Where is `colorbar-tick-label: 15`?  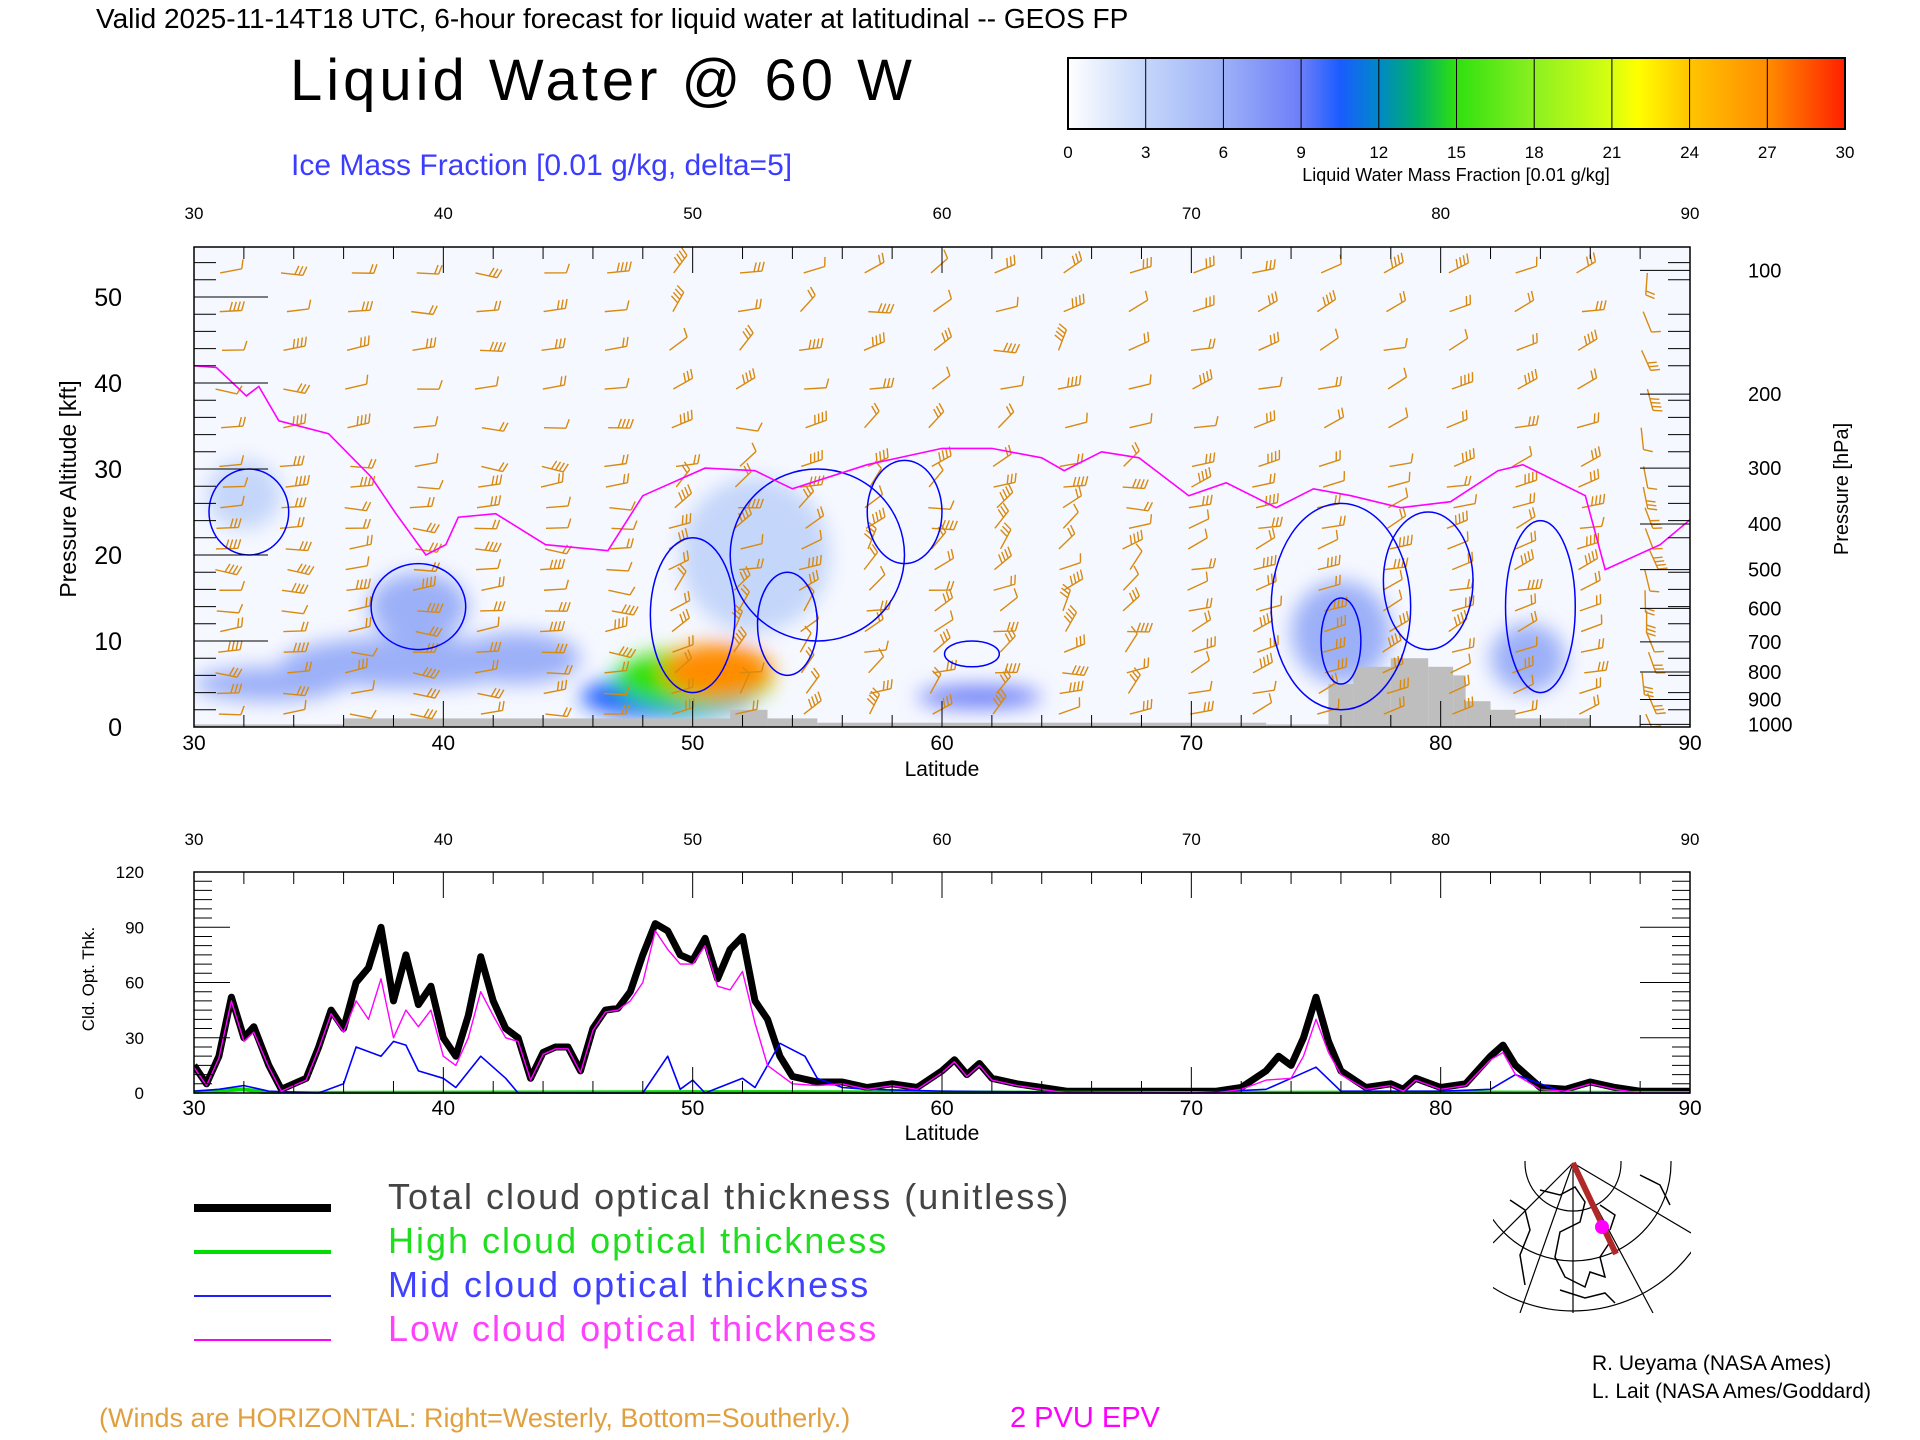 colorbar-tick-label: 15 is located at coordinates (1456, 152).